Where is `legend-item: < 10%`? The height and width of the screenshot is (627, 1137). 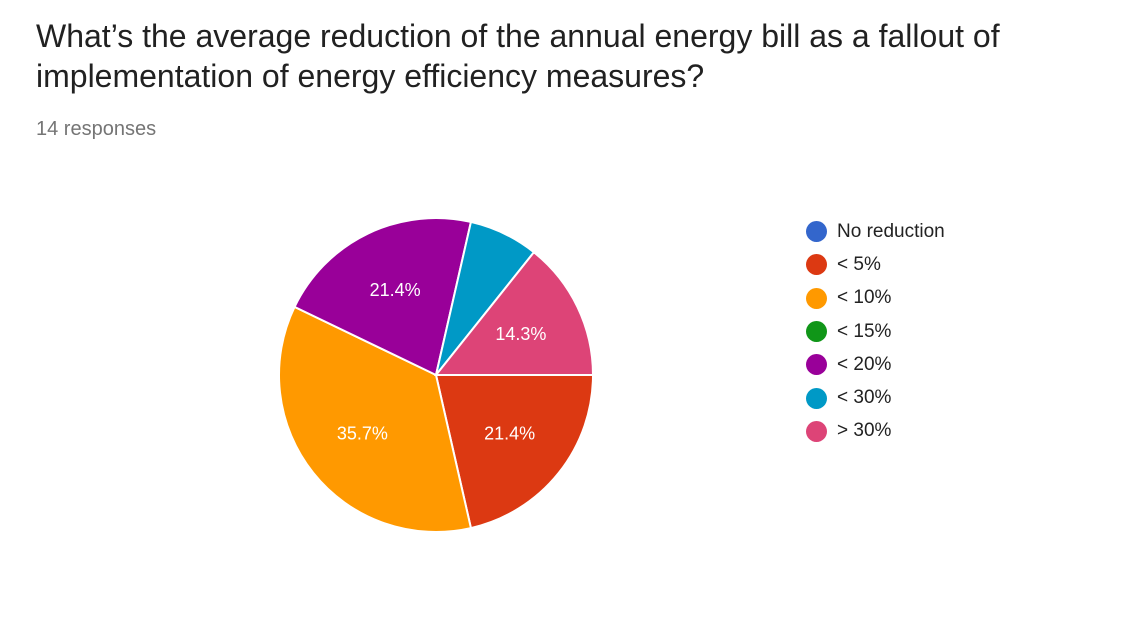
legend-item: < 10% is located at coordinates (875, 298).